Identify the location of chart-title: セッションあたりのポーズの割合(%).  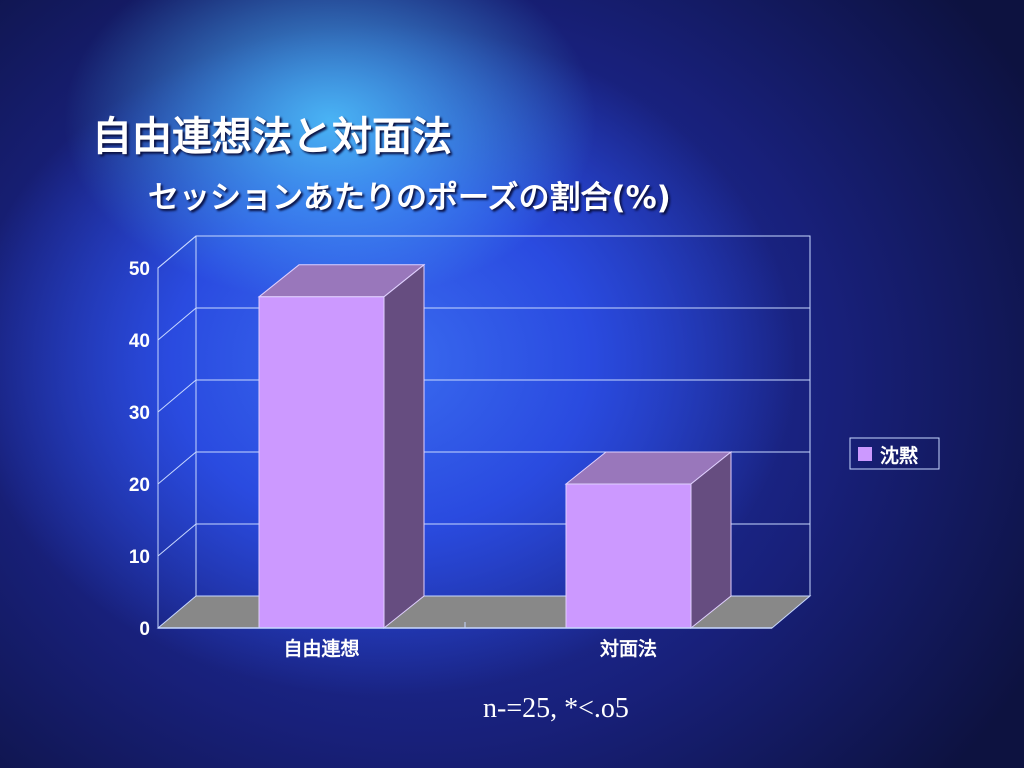
(409, 198).